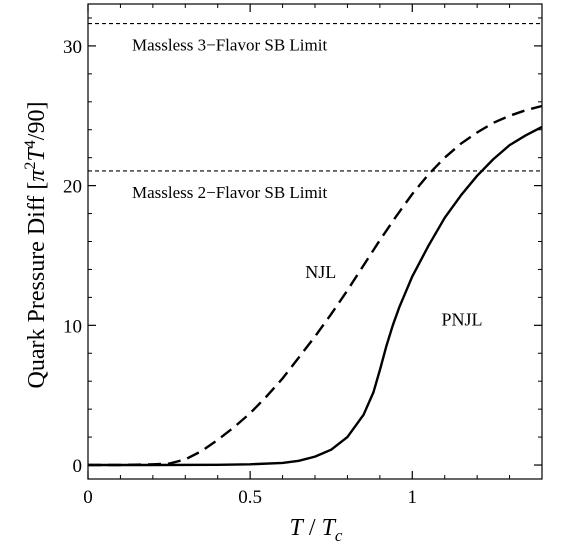 The image size is (562, 544). What do you see at coordinates (72, 47) in the screenshot?
I see `y-tick-label: 30` at bounding box center [72, 47].